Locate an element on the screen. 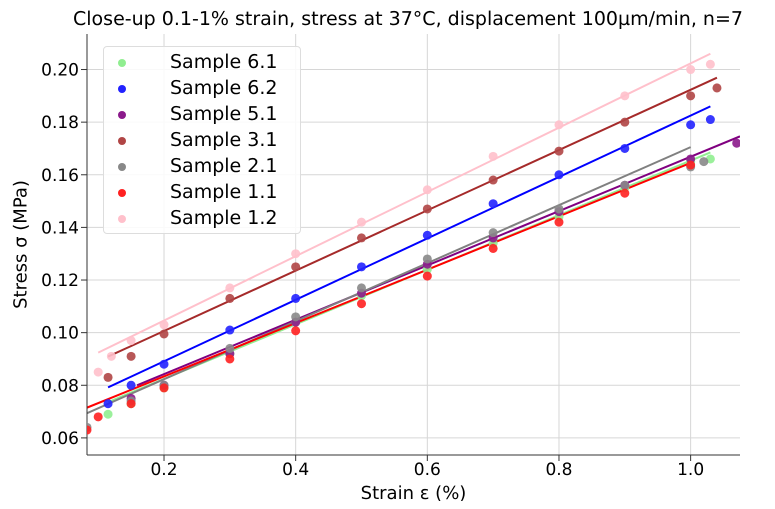 The width and height of the screenshot is (775, 509). legend-label: Sample 5.1 is located at coordinates (224, 114).